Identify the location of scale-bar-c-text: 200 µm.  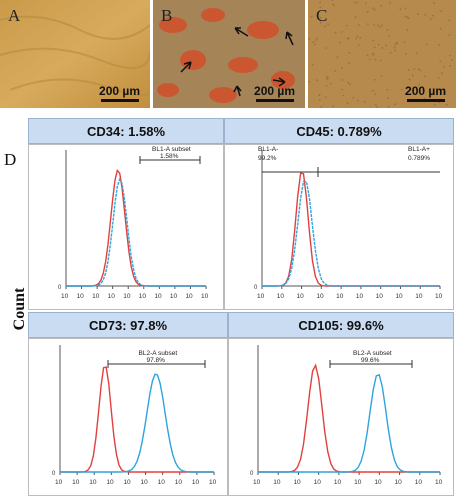
(425, 91).